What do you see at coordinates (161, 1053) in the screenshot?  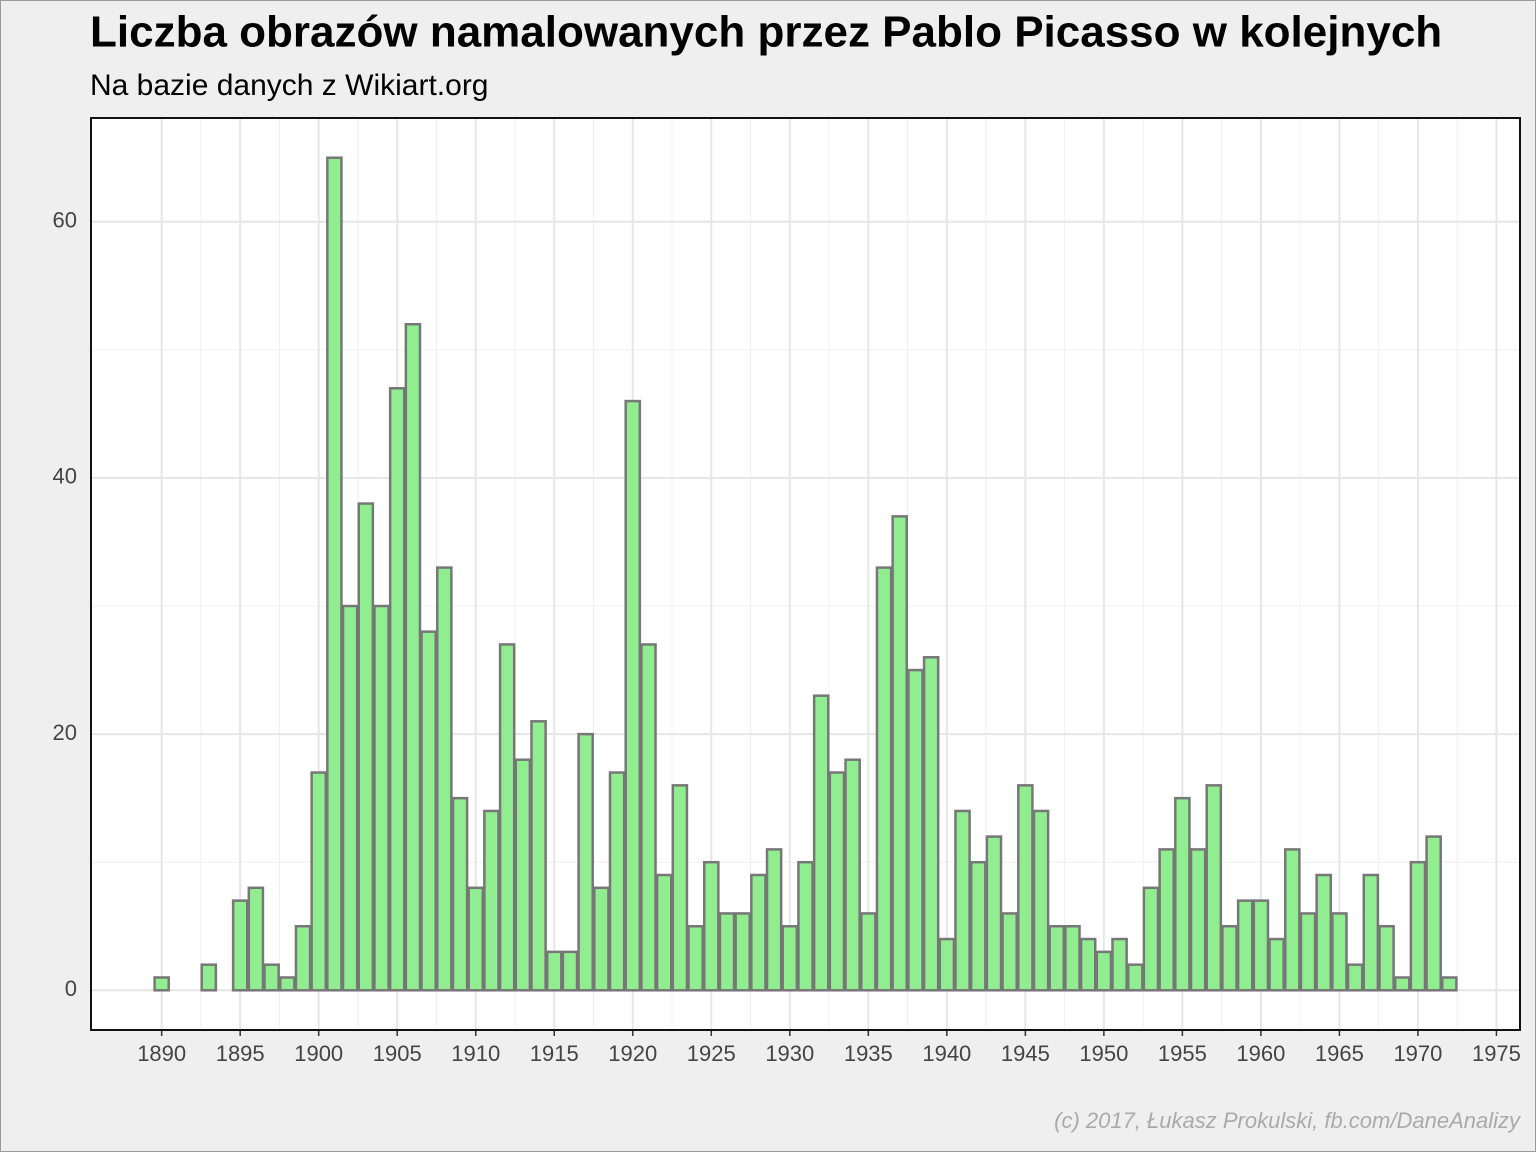 I see `x-tick-label: 1890` at bounding box center [161, 1053].